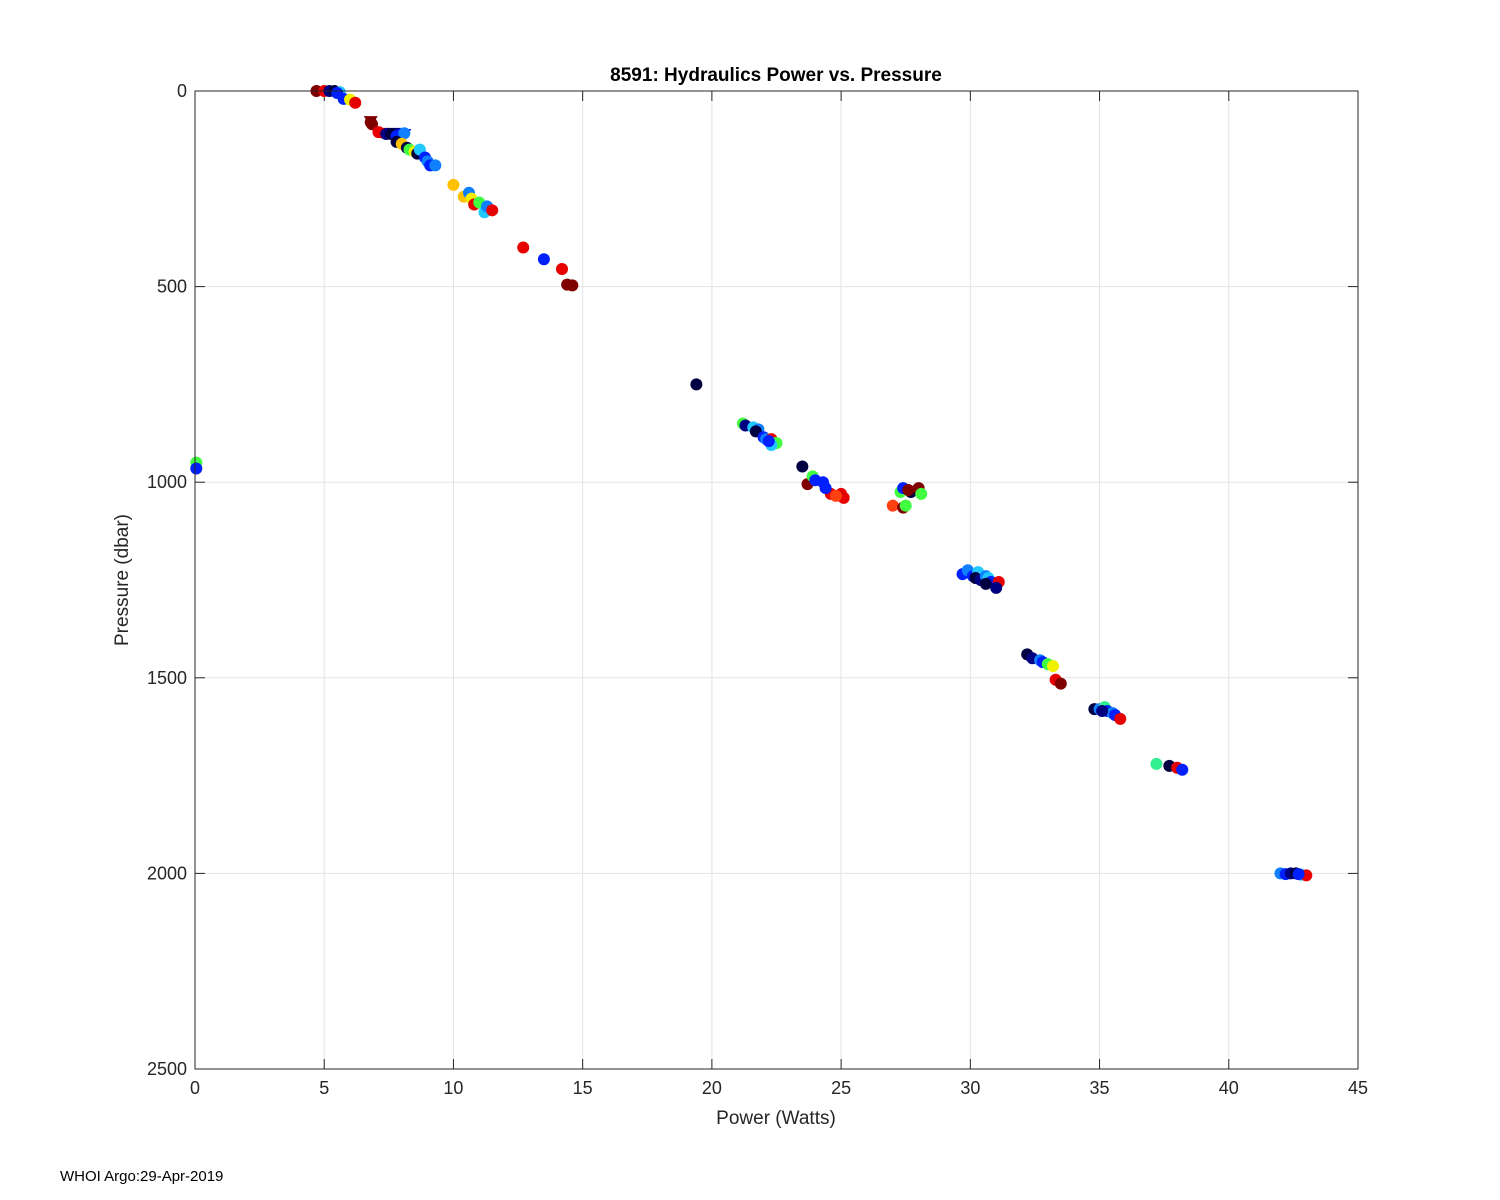 The width and height of the screenshot is (1500, 1200). What do you see at coordinates (776, 75) in the screenshot?
I see `chart-title: 8591: Hydraulics Power vs. Pressure` at bounding box center [776, 75].